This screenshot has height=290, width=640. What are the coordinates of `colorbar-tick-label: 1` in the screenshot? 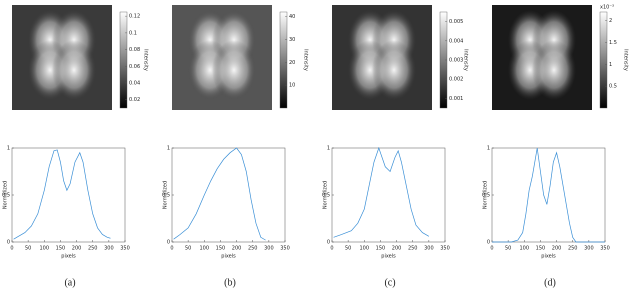 It's located at (610, 65).